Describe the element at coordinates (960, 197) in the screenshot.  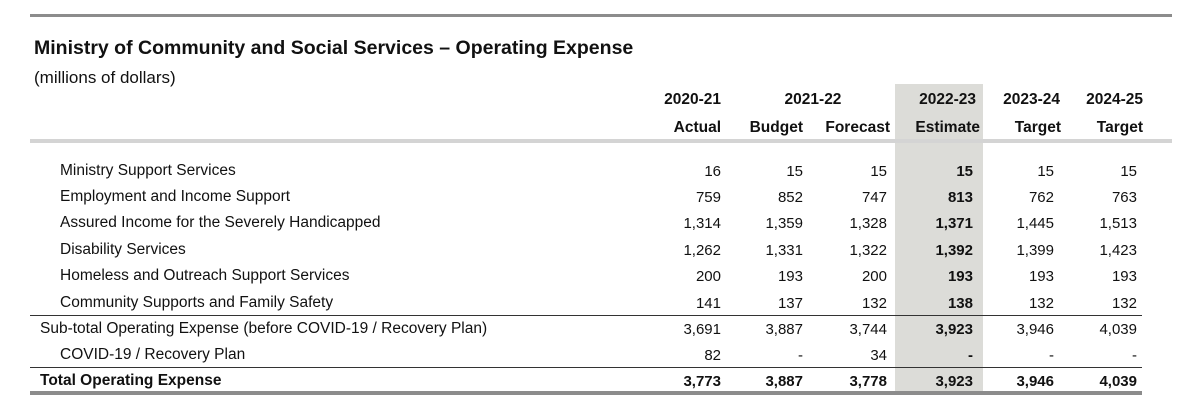
I see `cell-employment-income-support-estimate-2022-23: 813` at that location.